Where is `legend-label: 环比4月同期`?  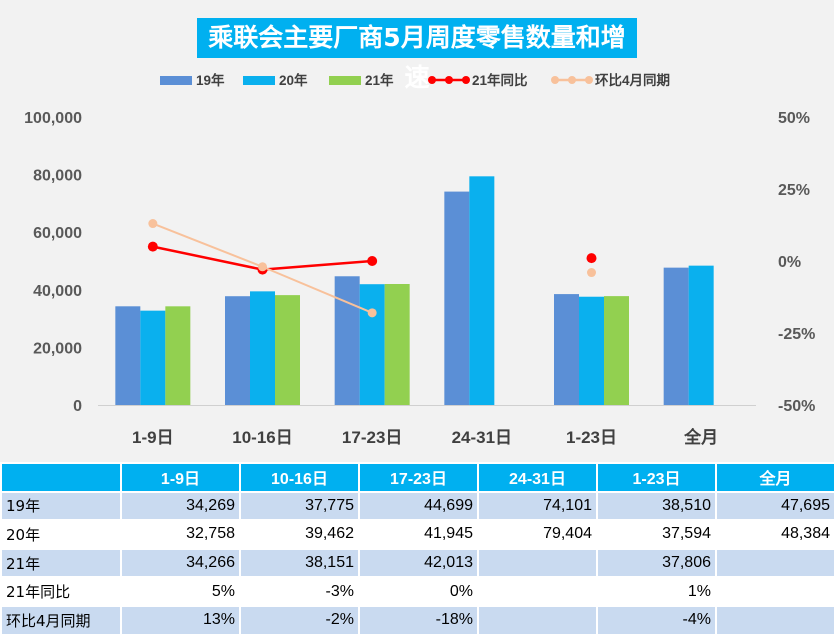
legend-label: 环比4月同期 is located at coordinates (632, 80).